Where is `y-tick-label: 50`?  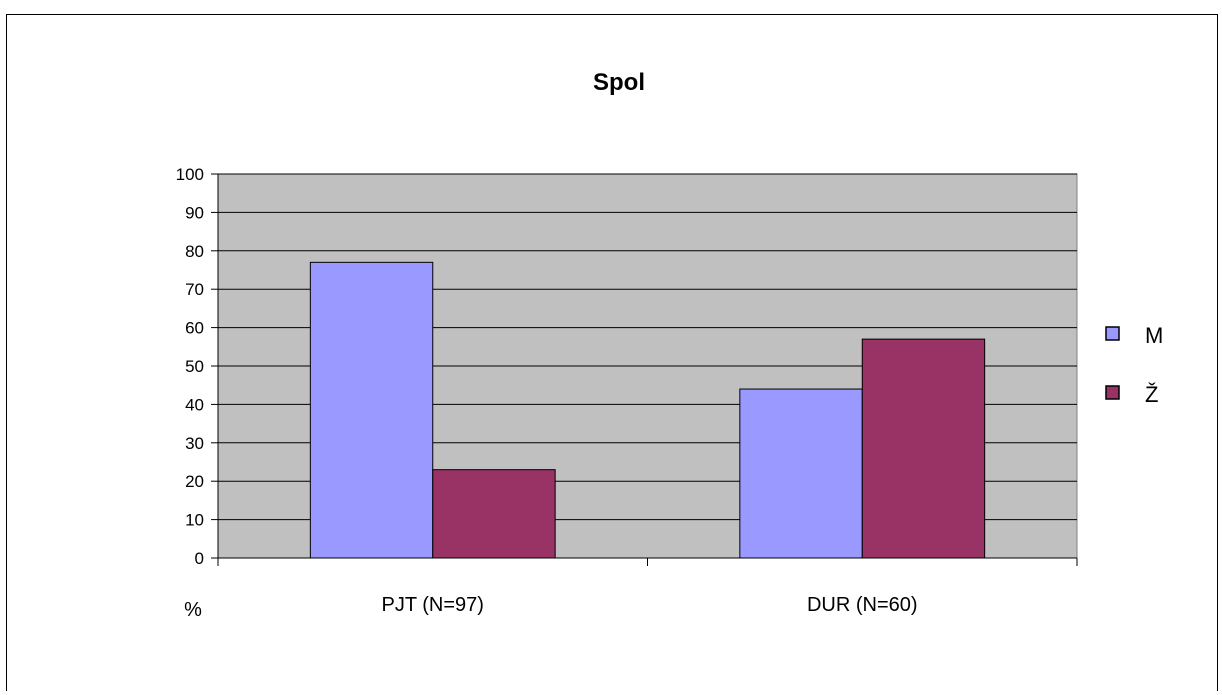 y-tick-label: 50 is located at coordinates (194, 366).